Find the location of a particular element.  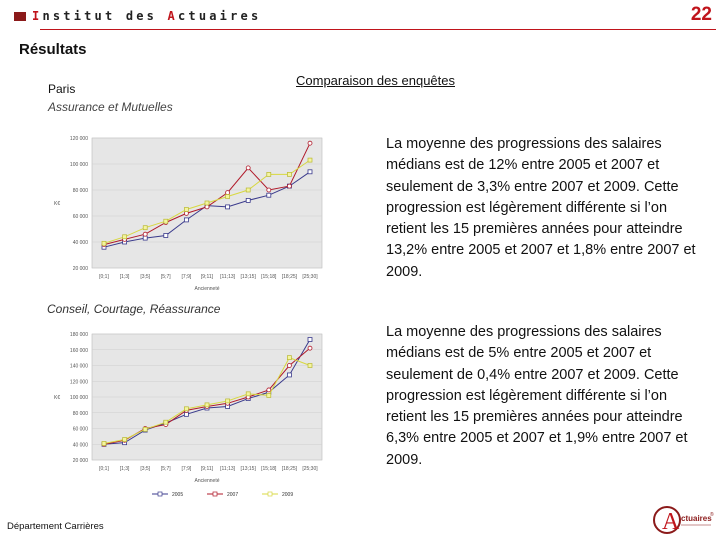

y-tick-label: 140 000 is located at coordinates (79, 367).